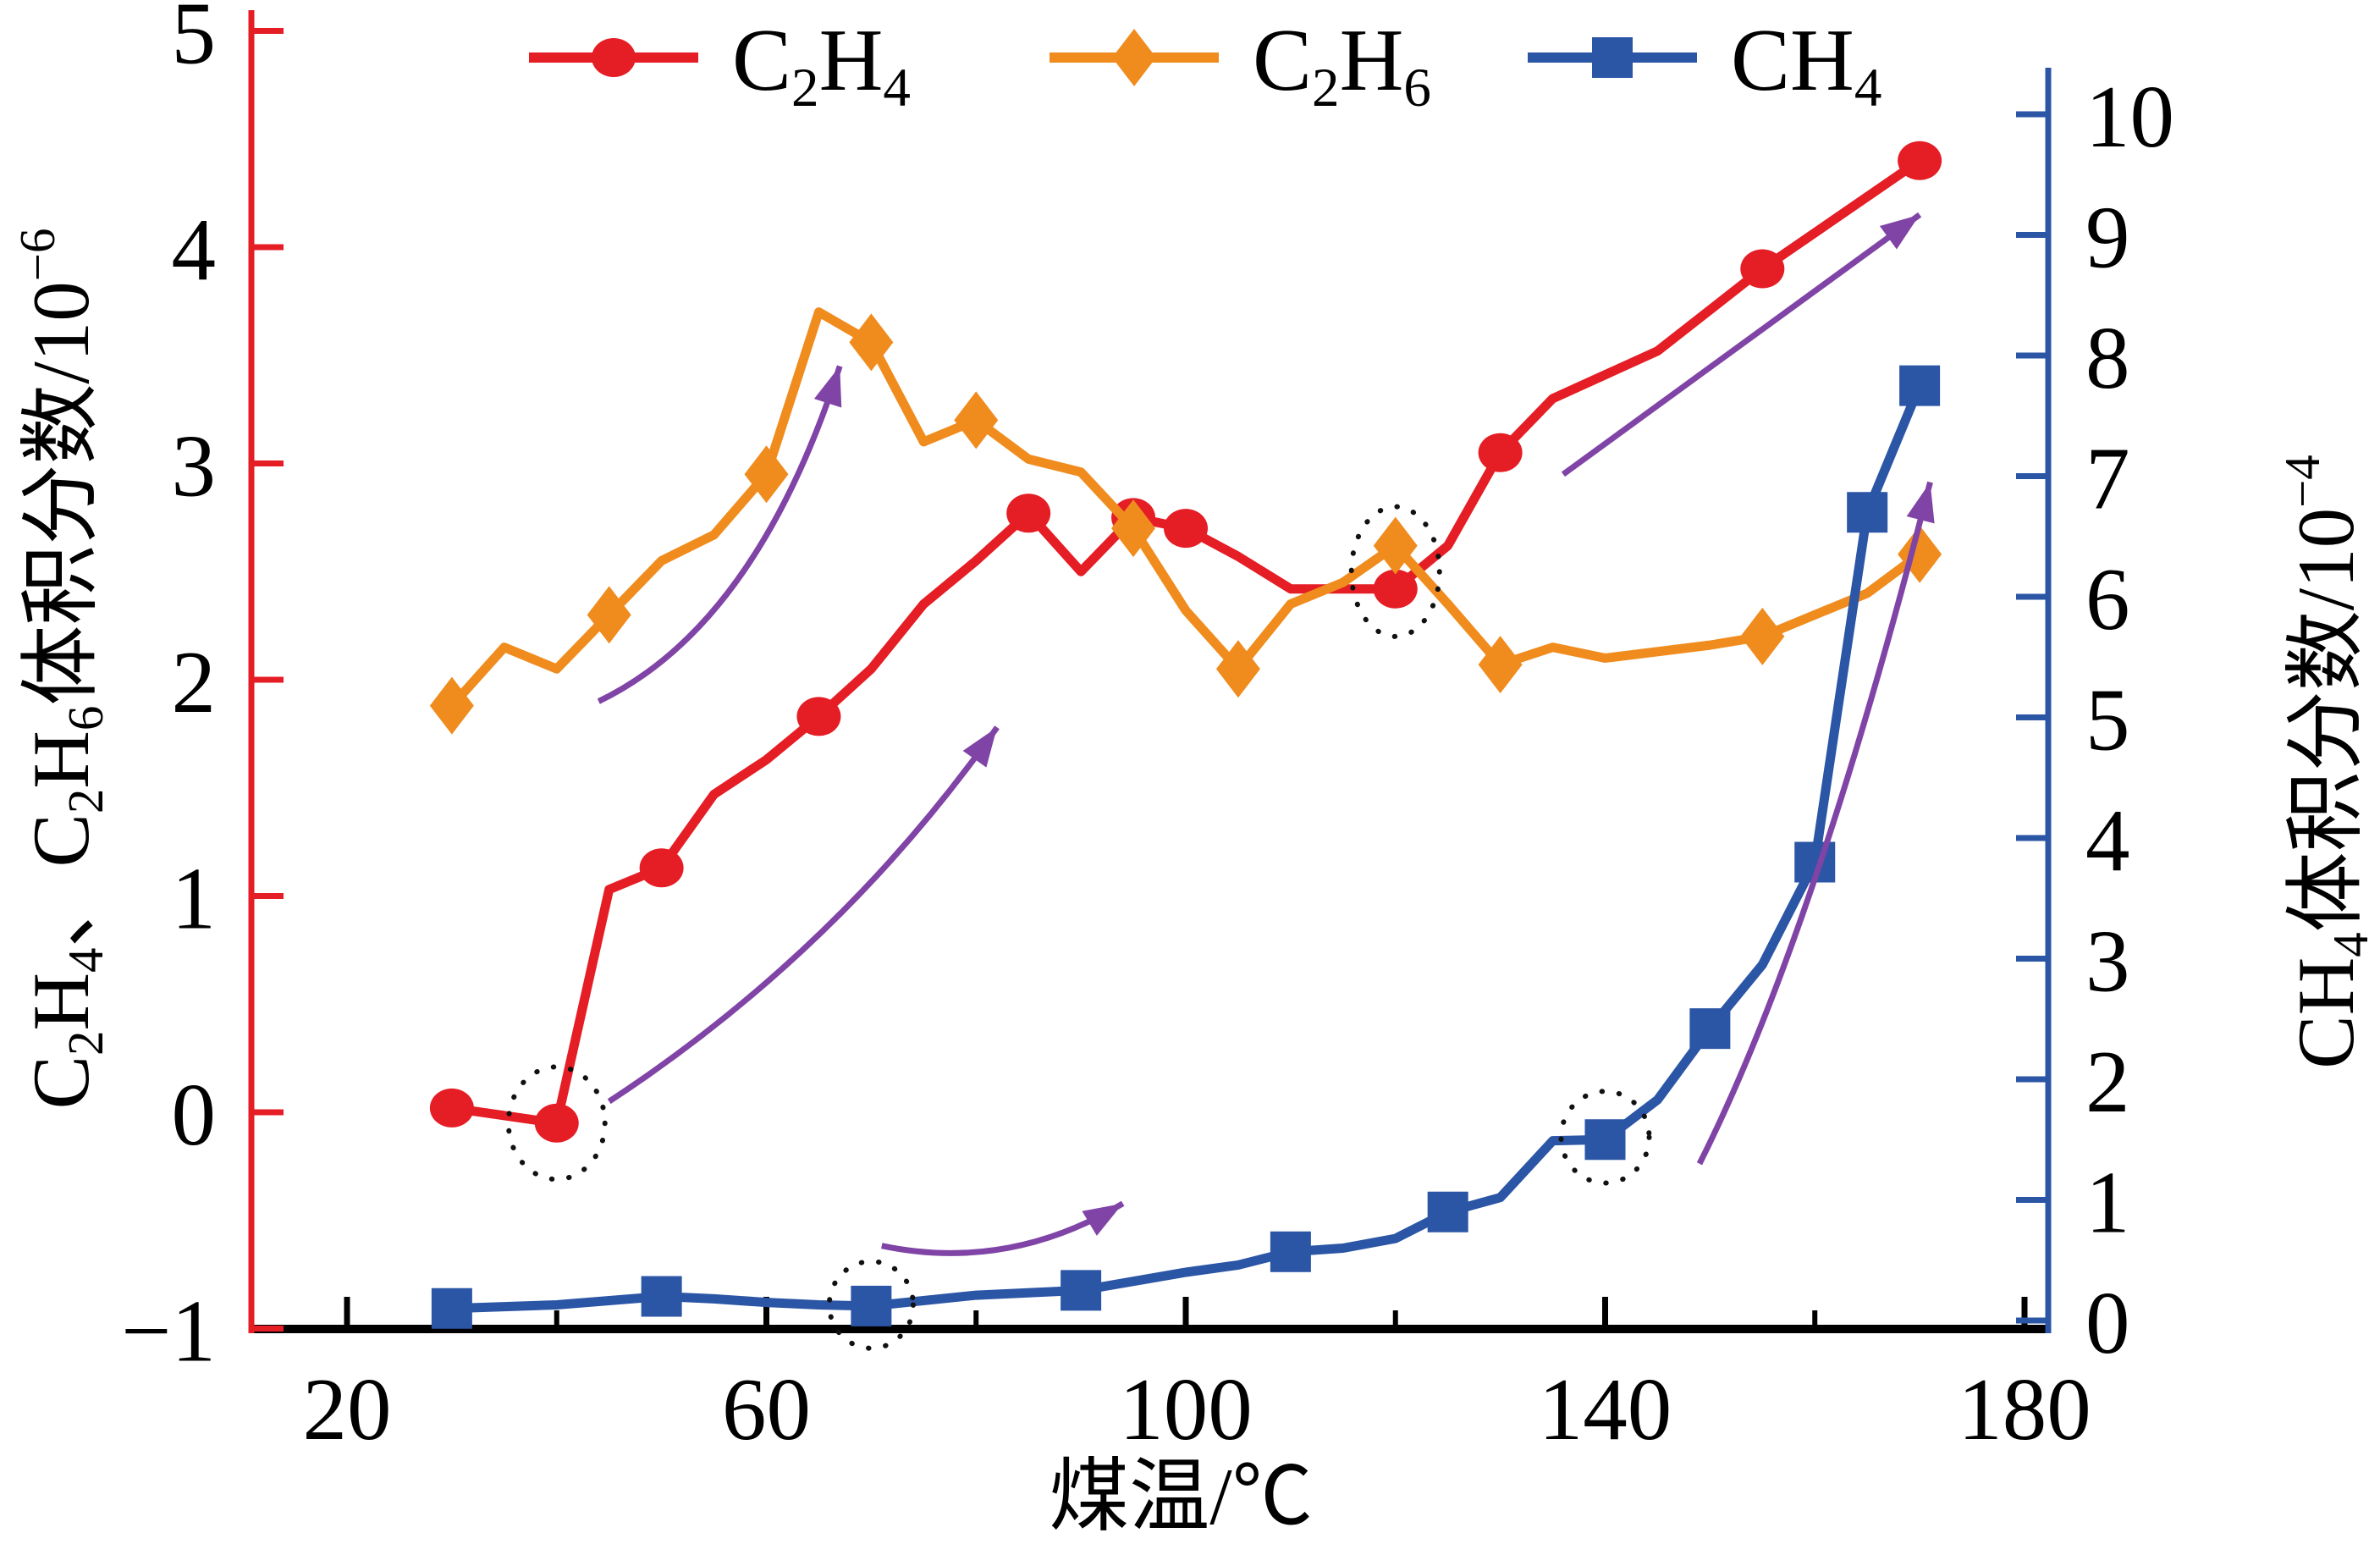 This screenshot has width=2380, height=1555. I want to click on y-right-tick-label: 5, so click(2108, 720).